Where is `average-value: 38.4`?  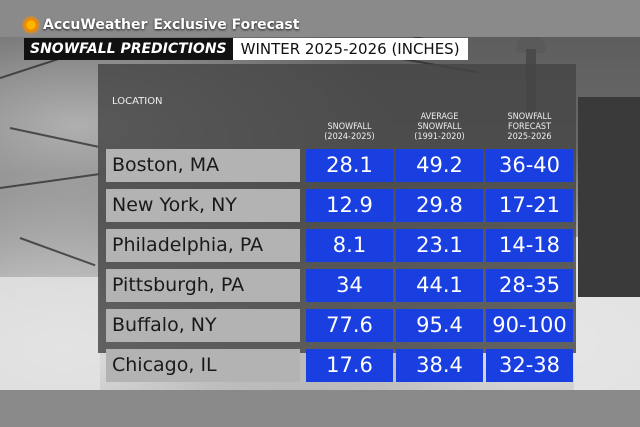 average-value: 38.4 is located at coordinates (439, 365).